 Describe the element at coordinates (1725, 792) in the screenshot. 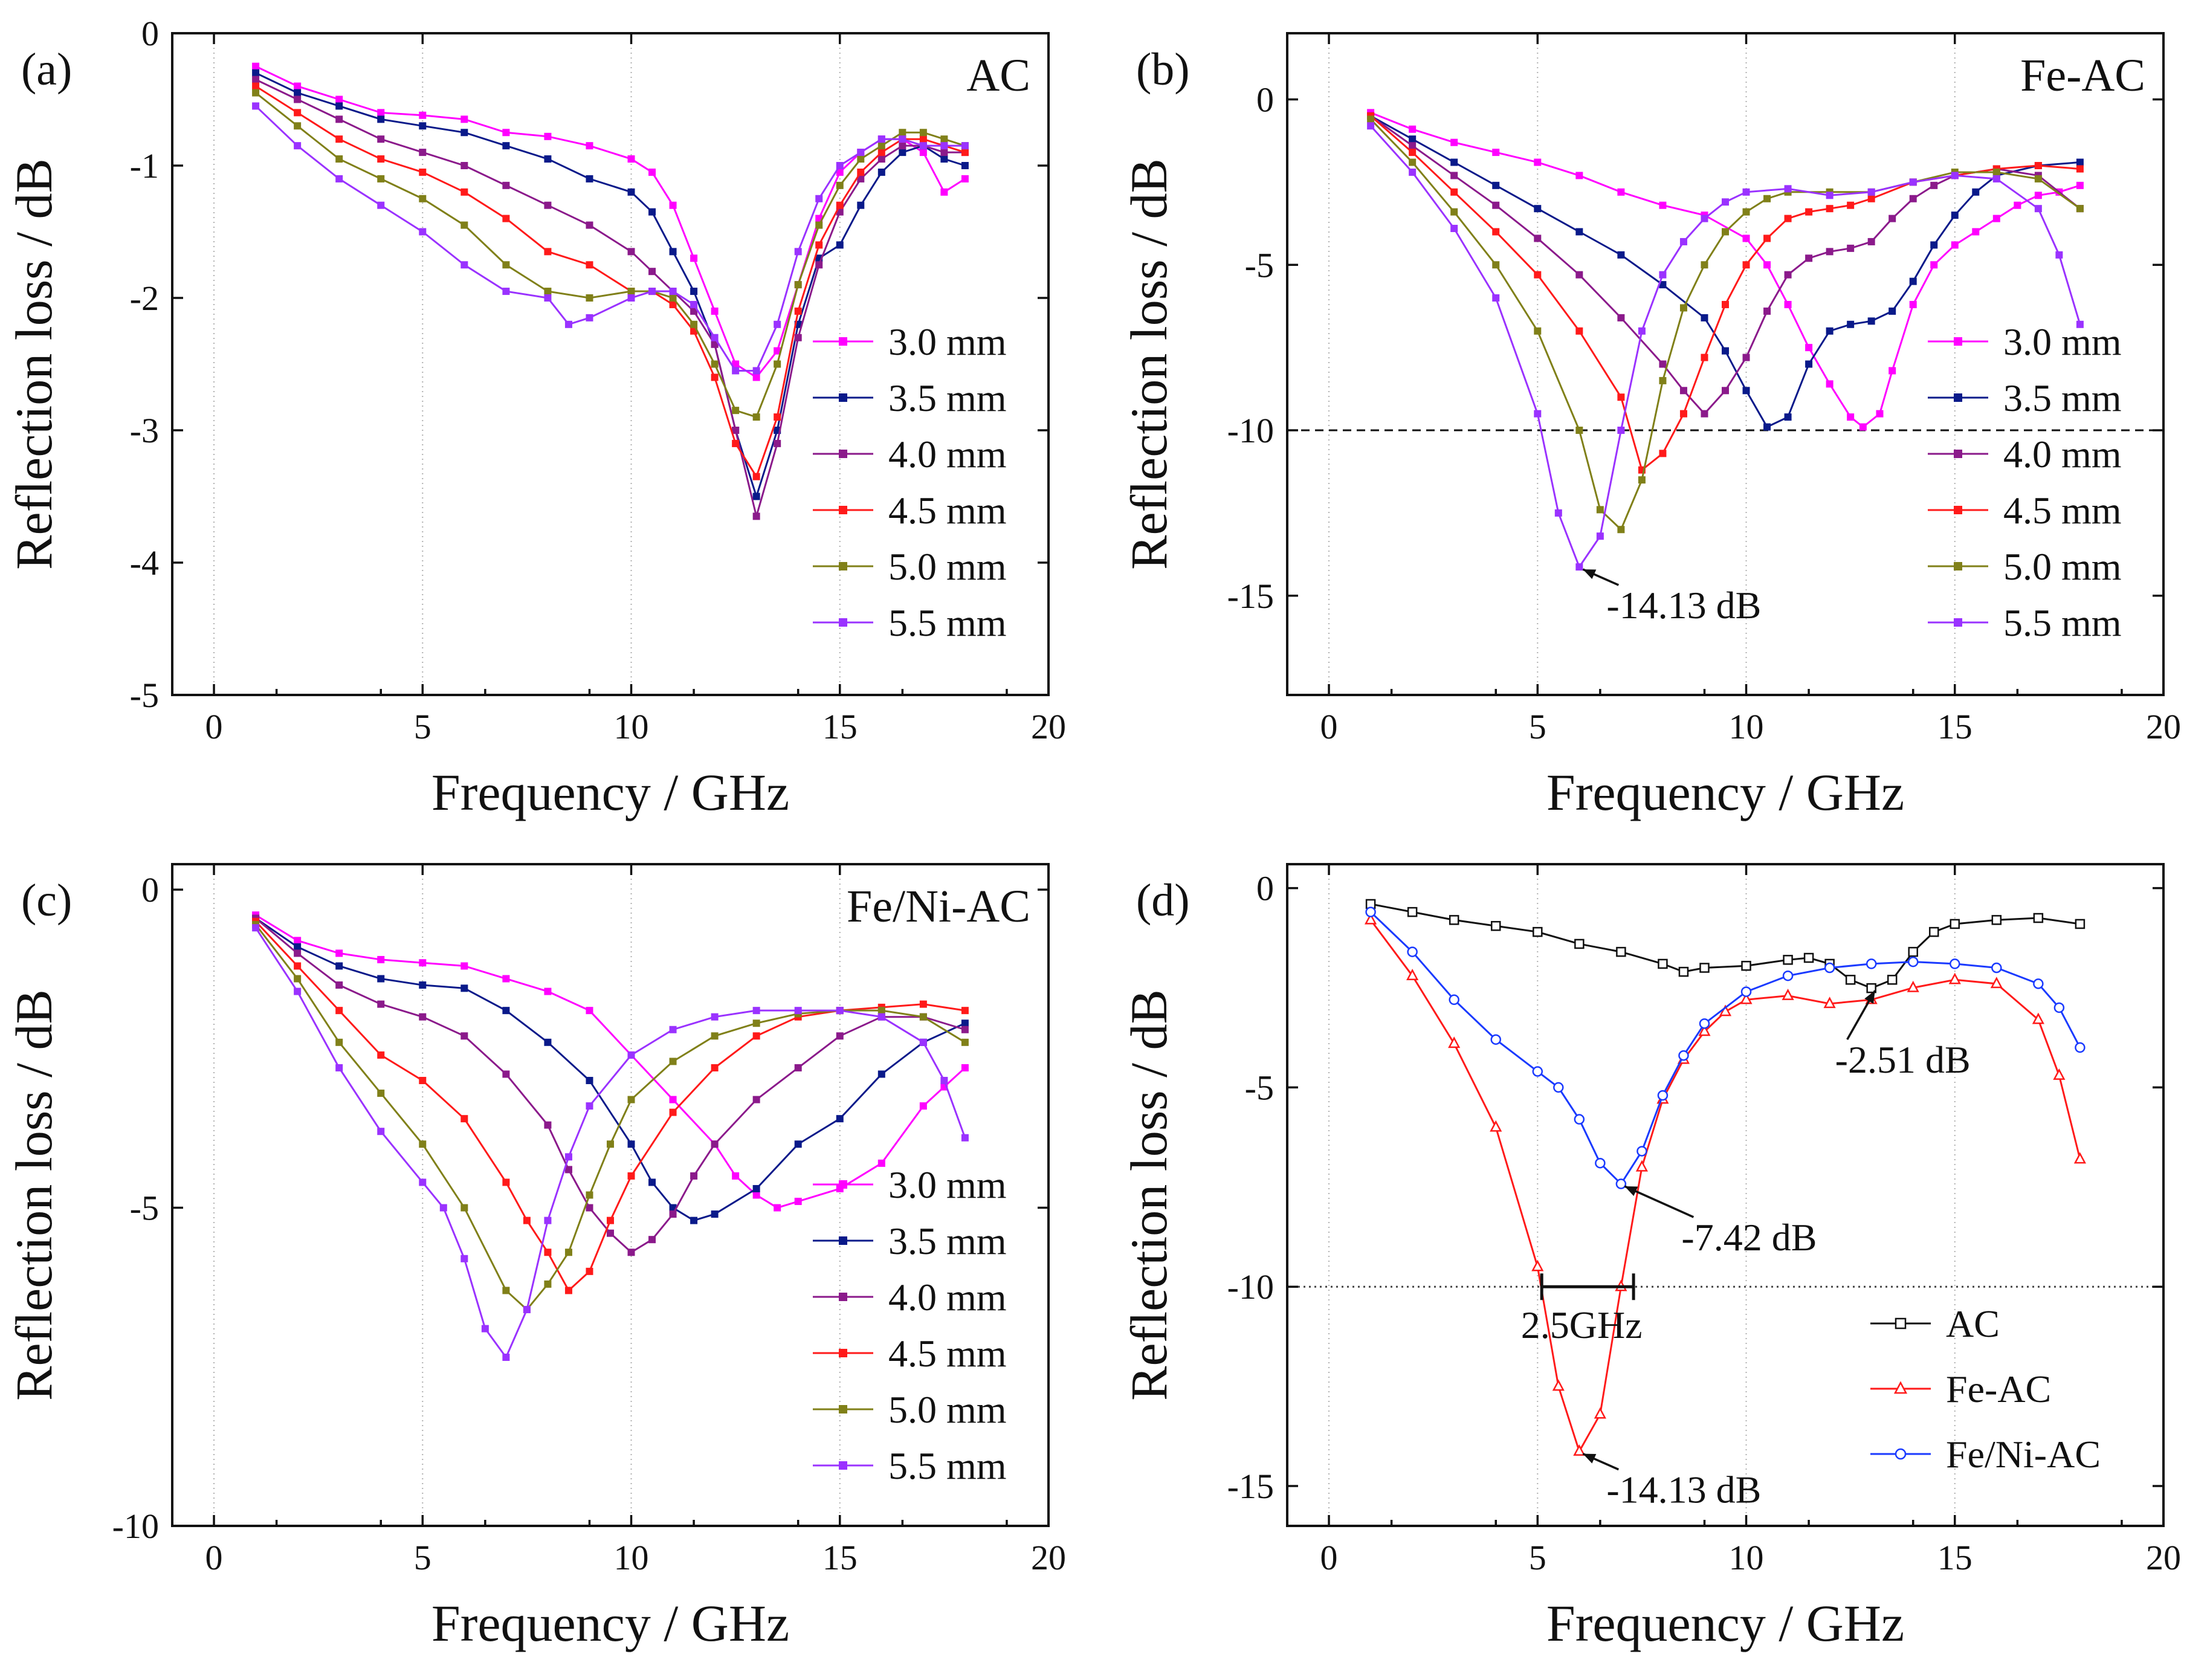

I see `x-axis-title: Frequency / GHz` at that location.